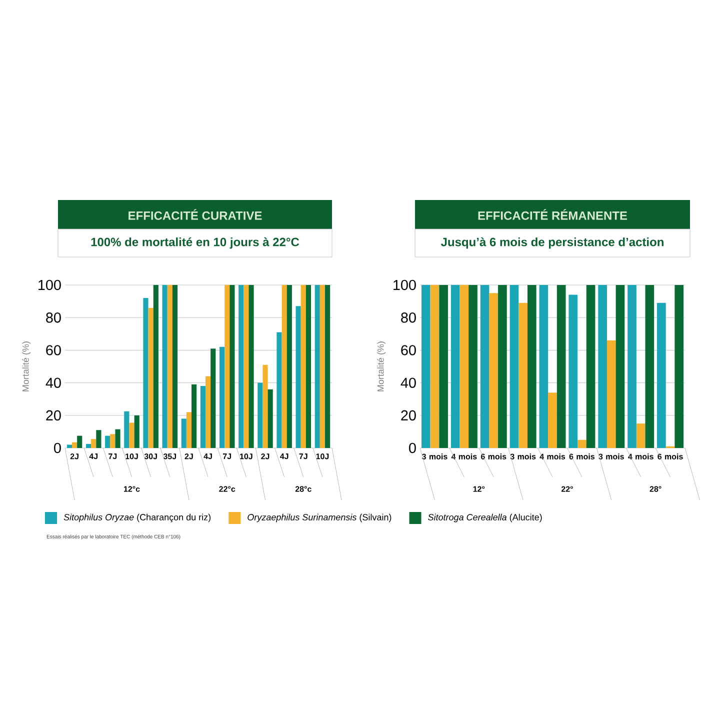 Image resolution: width=720 pixels, height=720 pixels. I want to click on chart-subtitle: Jusqu’à 6 mois de persistance d’action, so click(552, 243).